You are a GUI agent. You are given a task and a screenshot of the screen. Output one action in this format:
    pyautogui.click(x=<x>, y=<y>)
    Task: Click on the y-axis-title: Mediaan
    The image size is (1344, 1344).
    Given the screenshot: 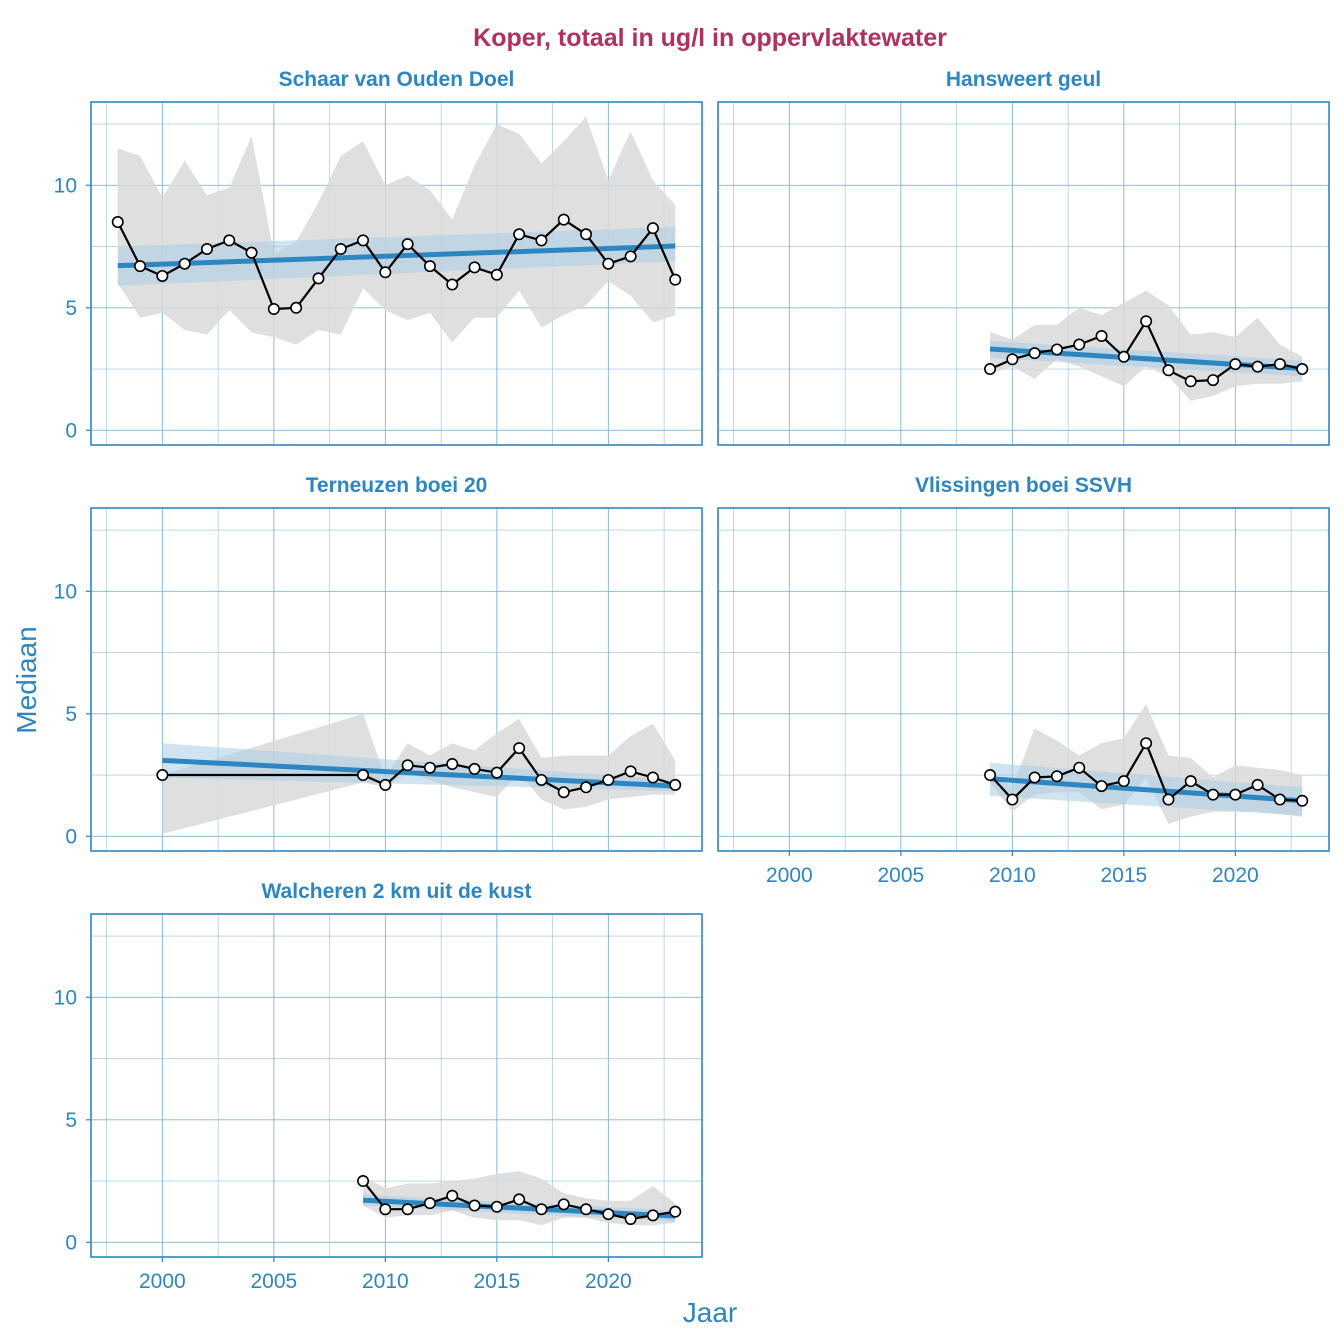 What is the action you would take?
    pyautogui.click(x=26, y=679)
    